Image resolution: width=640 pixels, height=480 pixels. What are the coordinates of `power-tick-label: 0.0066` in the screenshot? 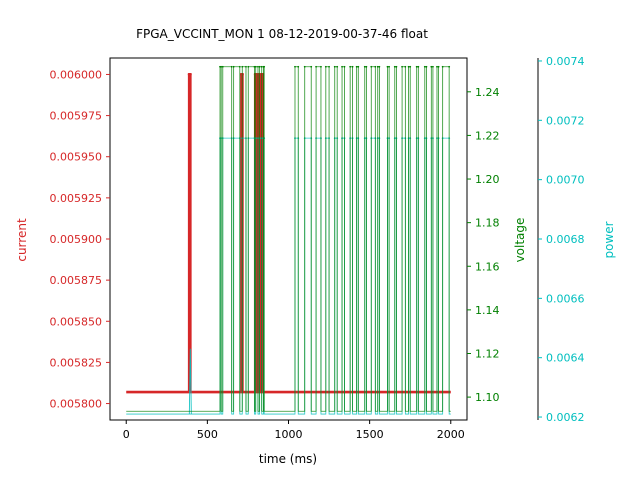 It's located at (565, 298).